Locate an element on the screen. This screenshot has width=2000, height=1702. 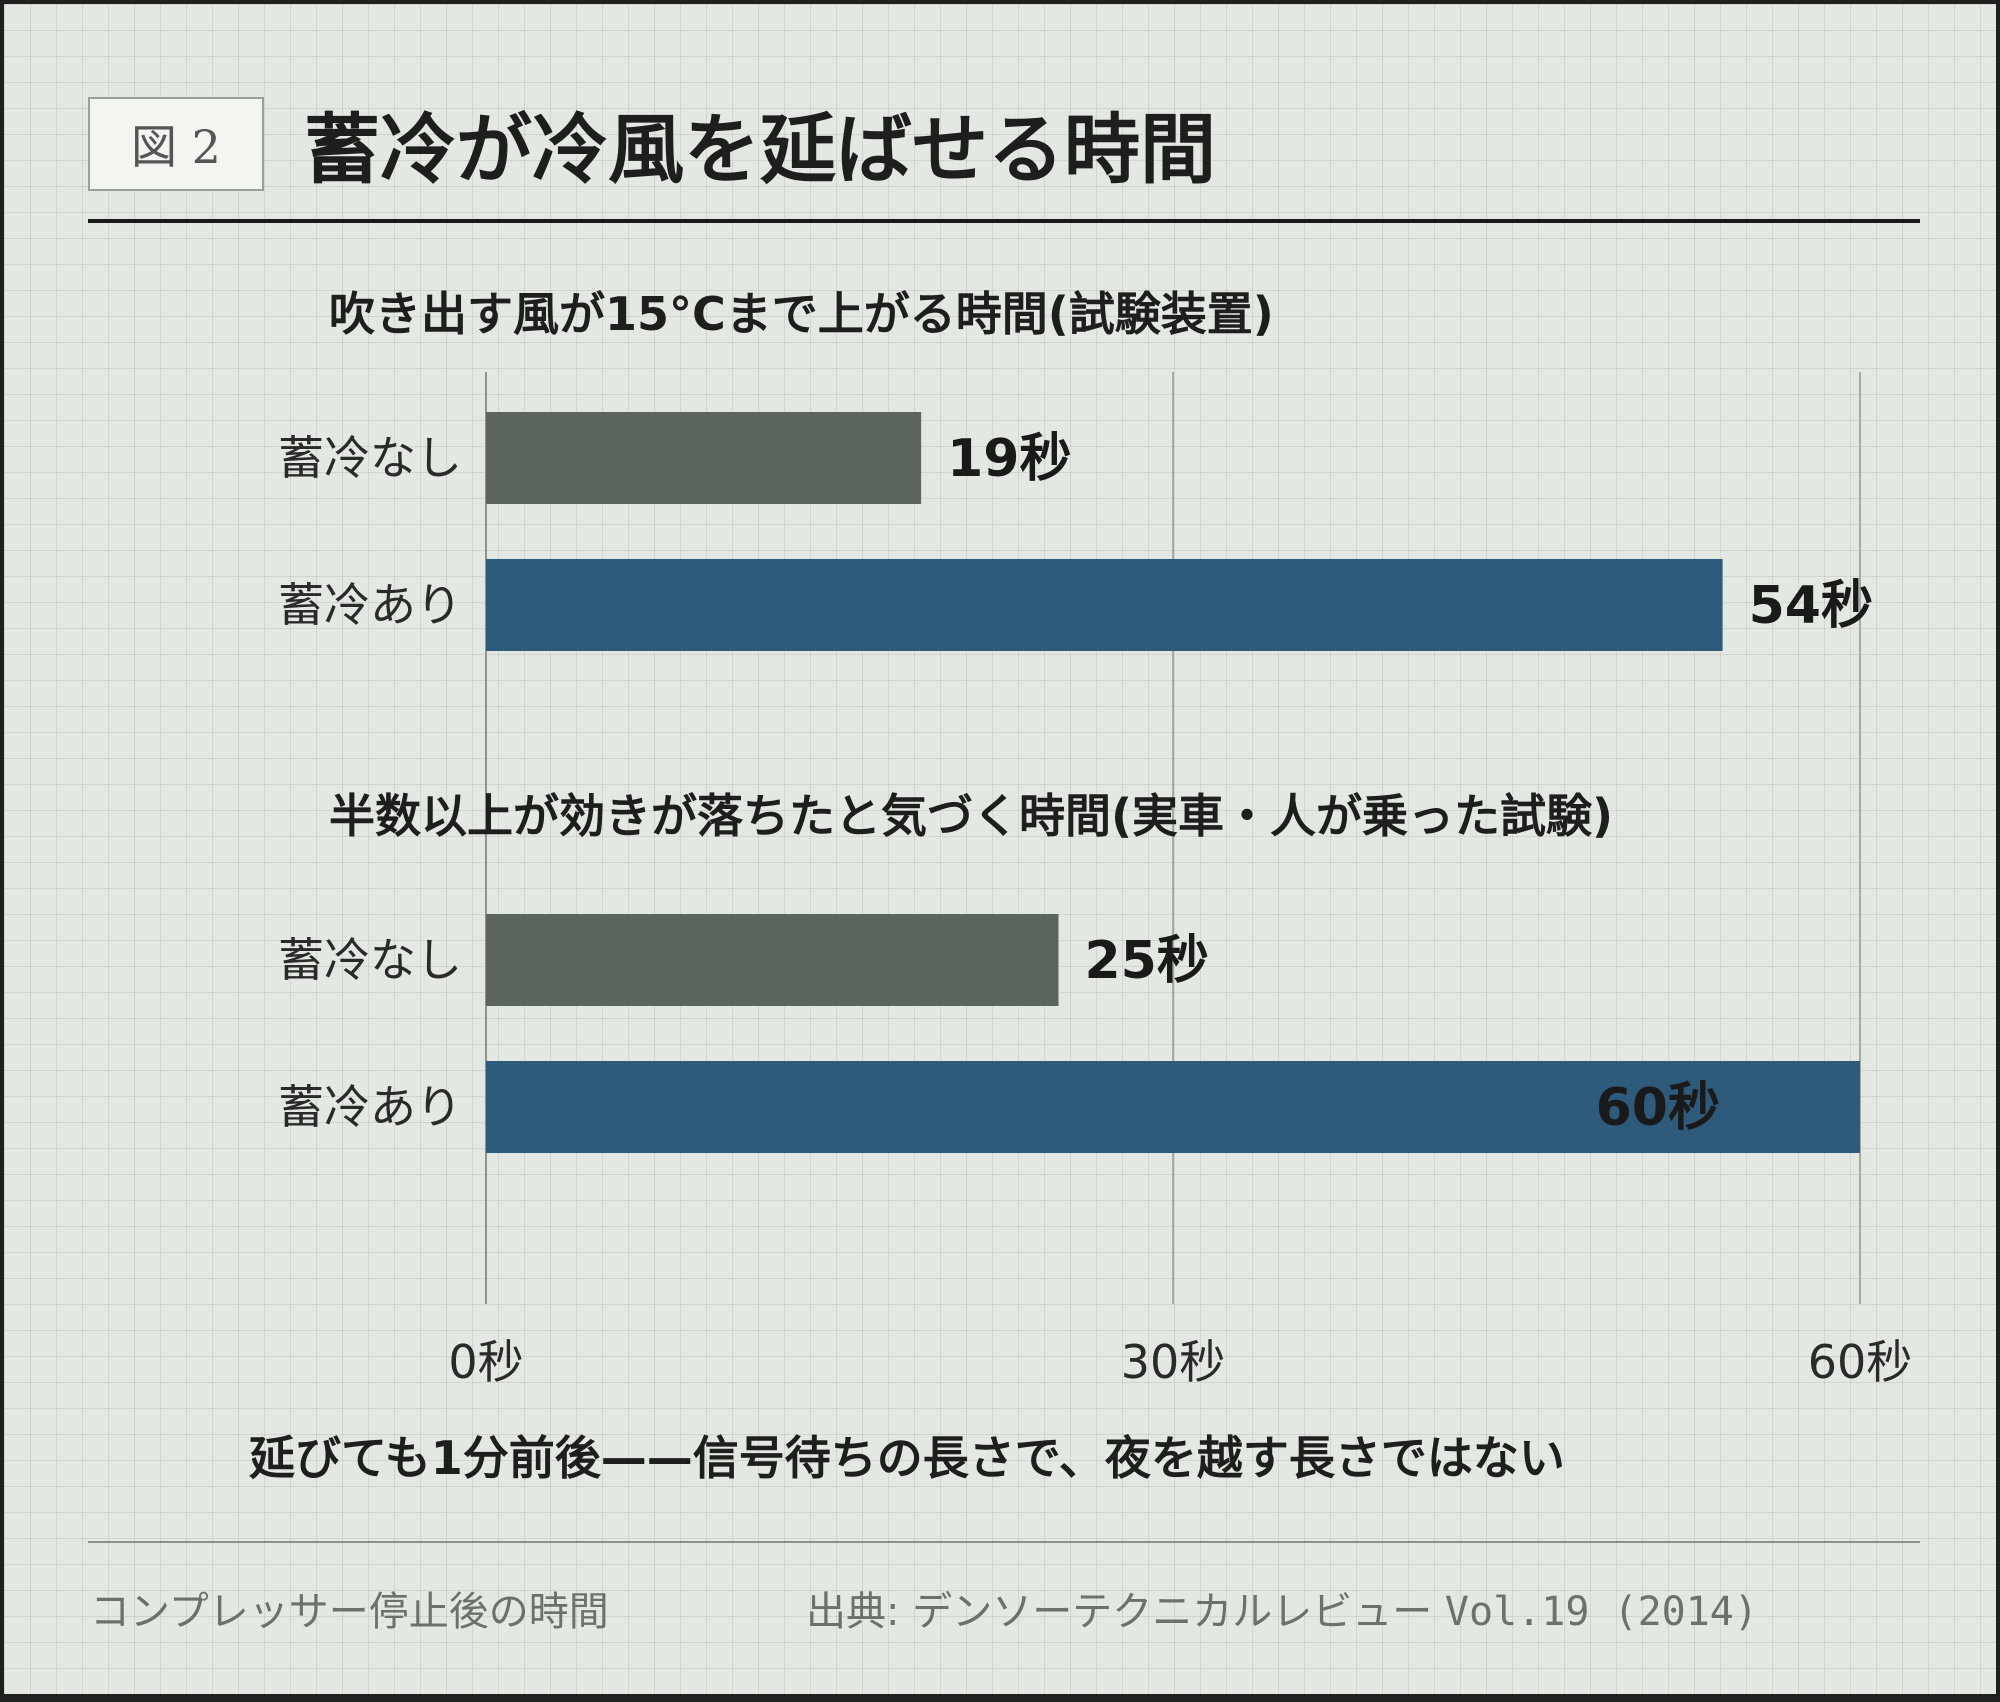
page-title: 蓄冷が冷風を延ばせる時間 is located at coordinates (760, 149).